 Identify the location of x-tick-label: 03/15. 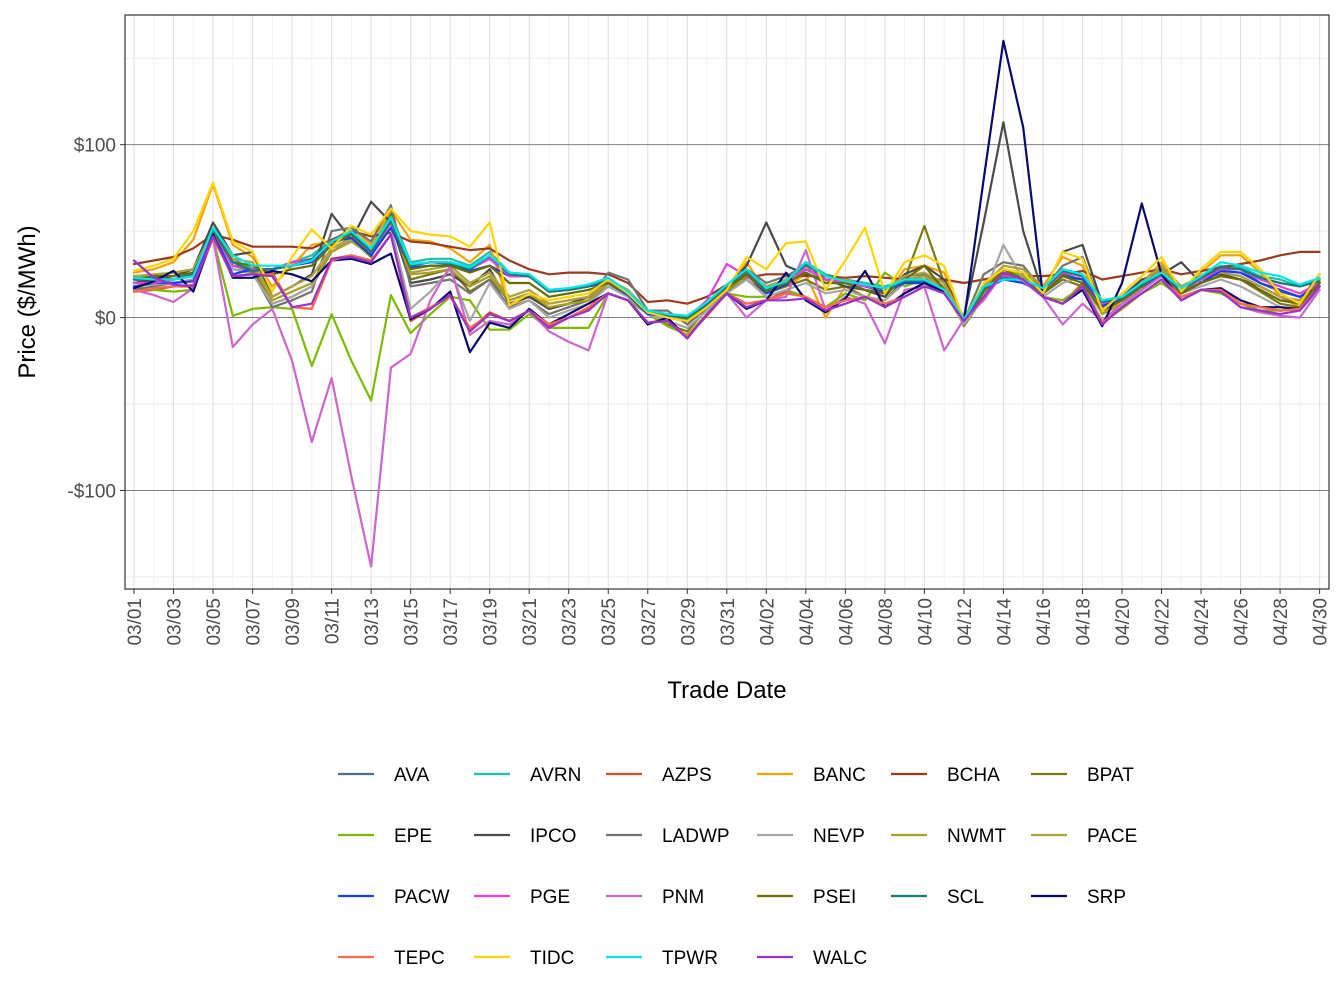
(412, 622).